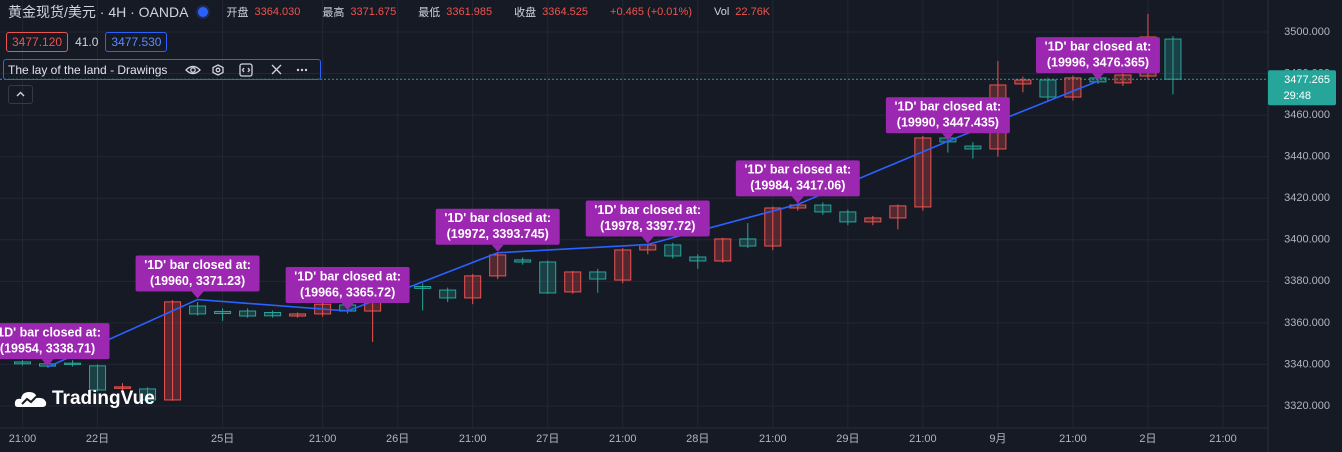 This screenshot has width=1342, height=452. What do you see at coordinates (1147, 439) in the screenshot?
I see `x-tick-label: 2日` at bounding box center [1147, 439].